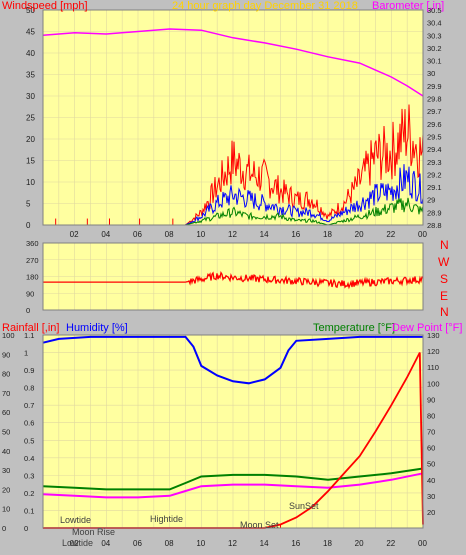 The height and width of the screenshot is (555, 466). I want to click on humidity-y-tick: 50, so click(6, 432).